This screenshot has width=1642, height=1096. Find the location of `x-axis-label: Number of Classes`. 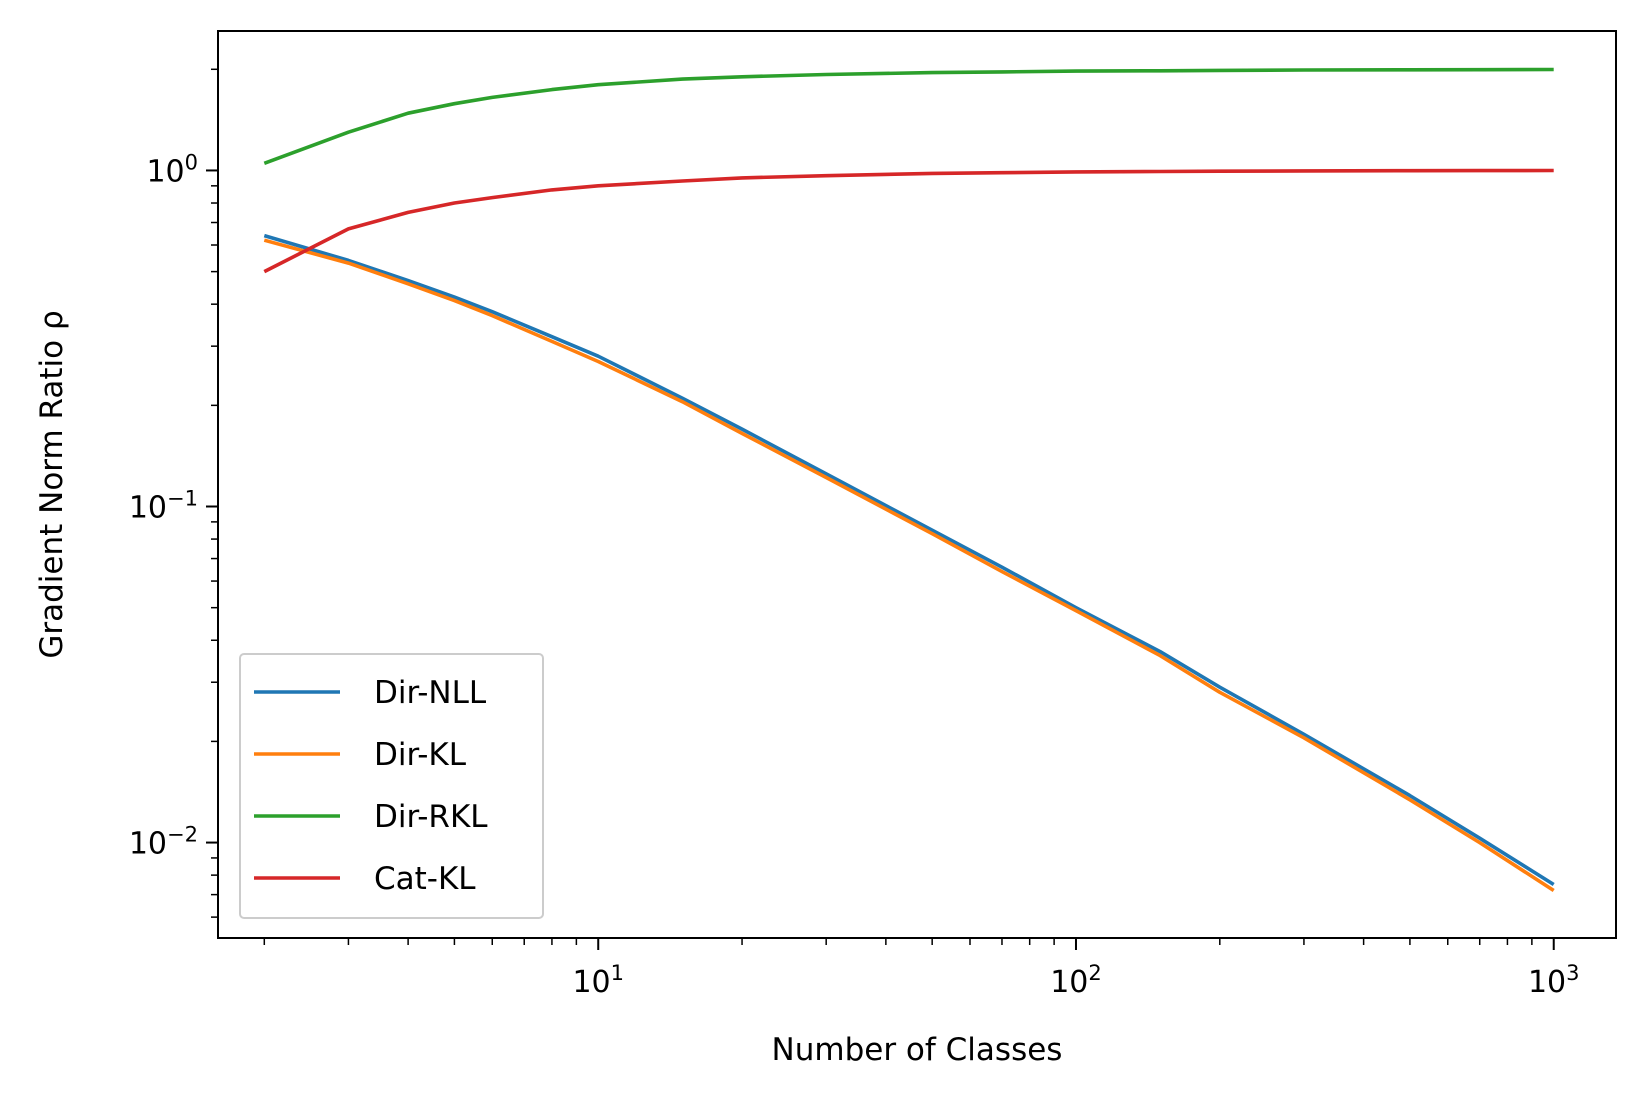

x-axis-label: Number of Classes is located at coordinates (917, 1050).